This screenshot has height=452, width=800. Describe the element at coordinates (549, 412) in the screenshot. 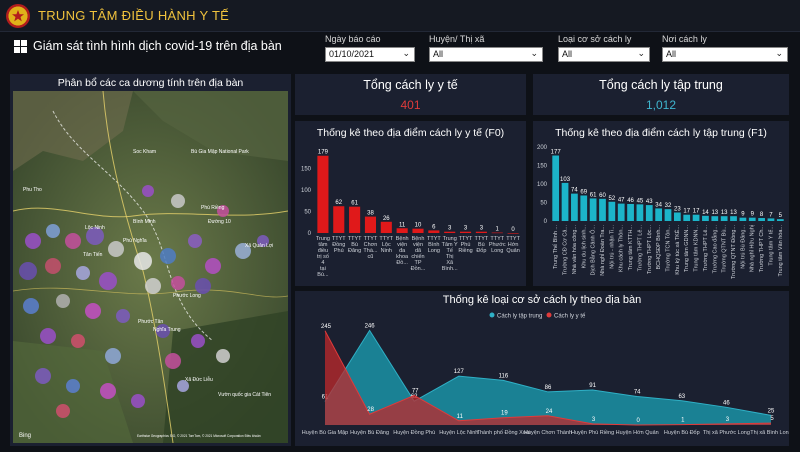

I see `data-label: 24` at that location.